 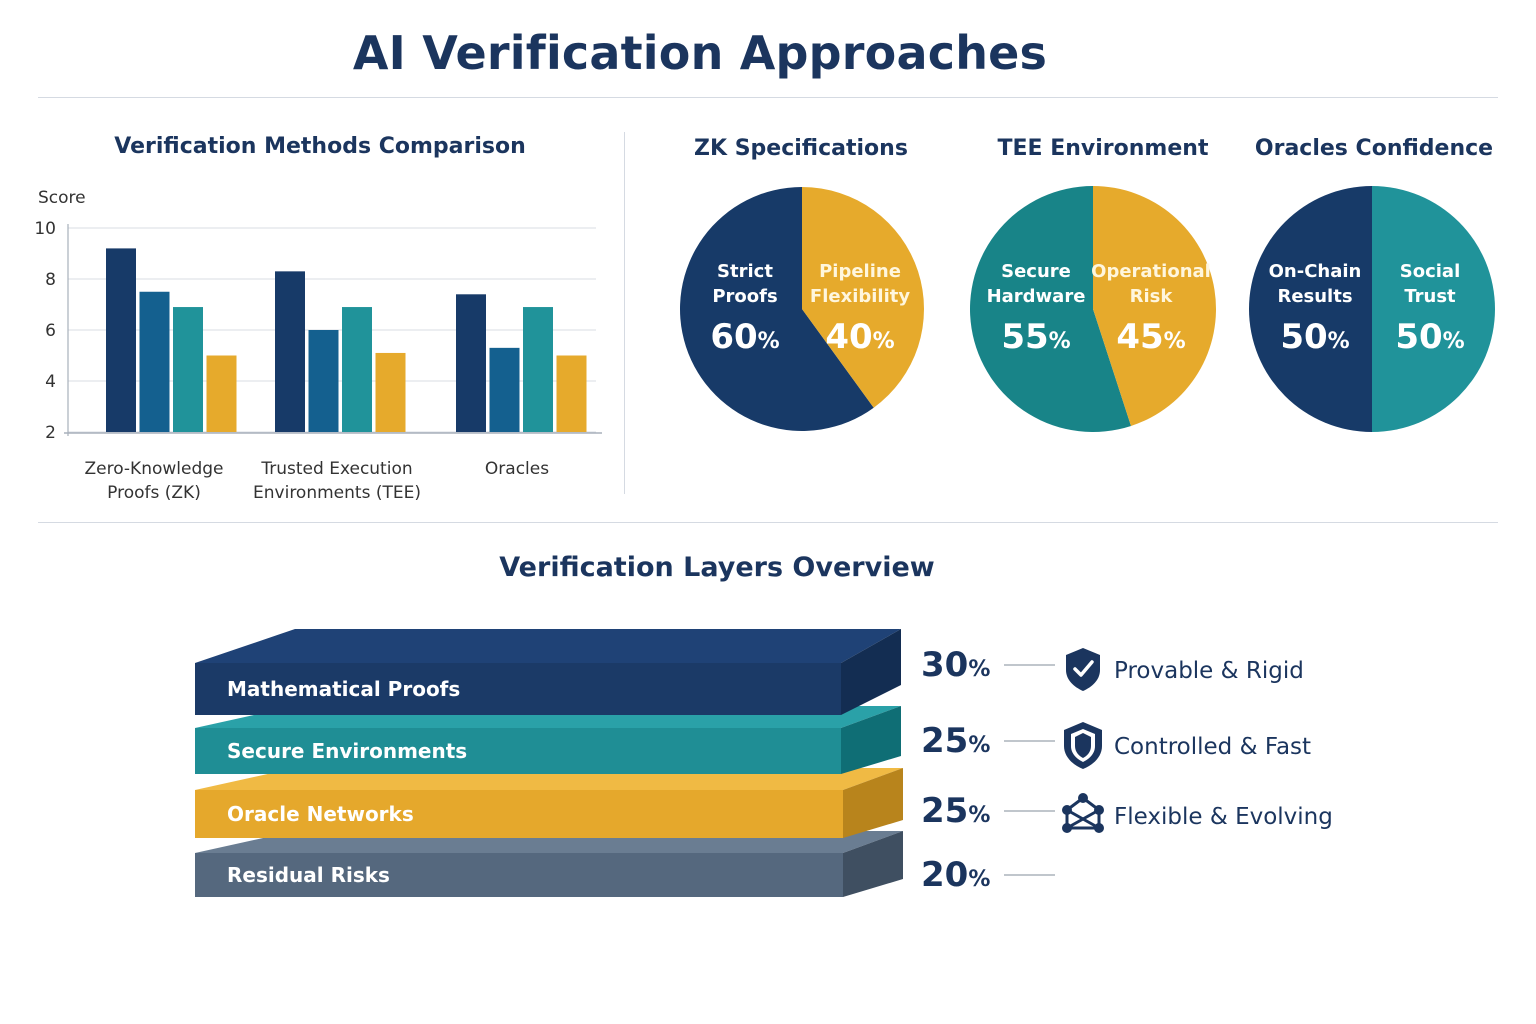 I want to click on layer-value: 20%, so click(x=955, y=875).